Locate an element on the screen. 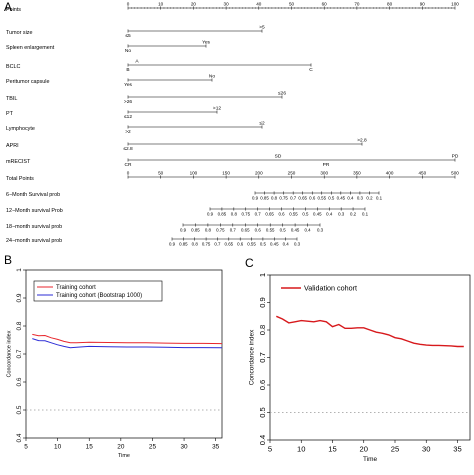  y-tick-label: 0.4 is located at coordinates (19, 437).